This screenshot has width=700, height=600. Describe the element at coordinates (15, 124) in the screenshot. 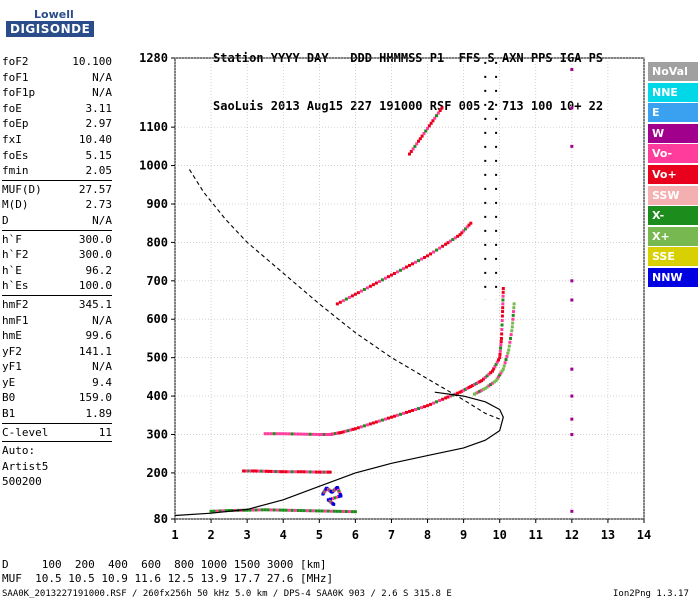

I see `param-key: foEp` at that location.